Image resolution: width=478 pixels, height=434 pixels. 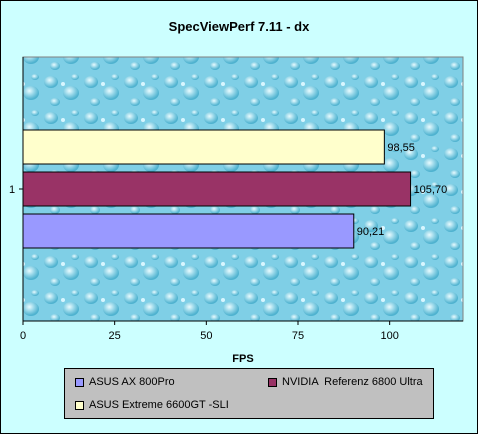 What do you see at coordinates (371, 232) in the screenshot?
I see `data-label-0: 90,21` at bounding box center [371, 232].